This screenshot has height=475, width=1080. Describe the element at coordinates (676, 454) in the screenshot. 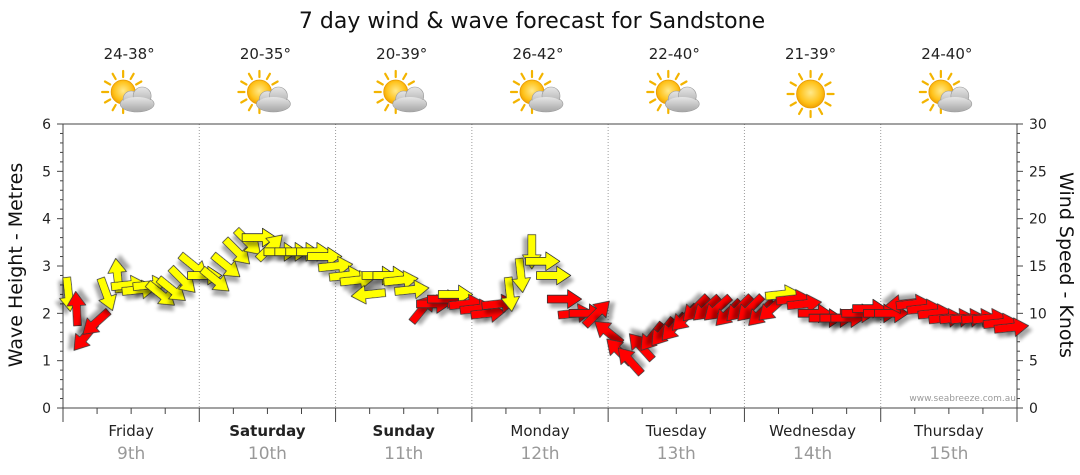

I see `day-date-label: 13th` at that location.